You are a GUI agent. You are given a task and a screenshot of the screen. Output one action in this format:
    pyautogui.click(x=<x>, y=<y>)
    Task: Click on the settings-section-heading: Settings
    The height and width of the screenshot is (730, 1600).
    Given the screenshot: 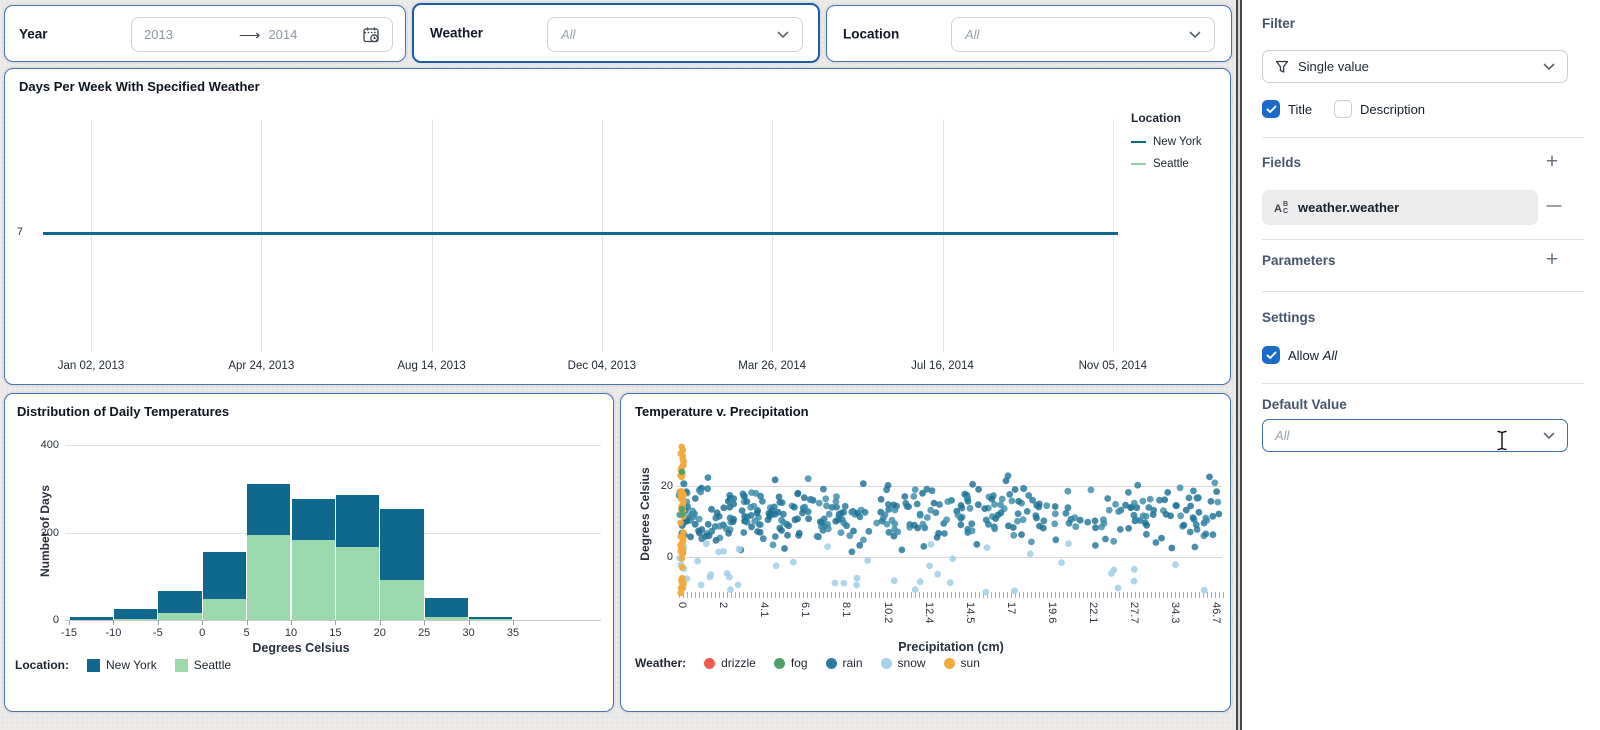 What is the action you would take?
    pyautogui.click(x=1289, y=317)
    